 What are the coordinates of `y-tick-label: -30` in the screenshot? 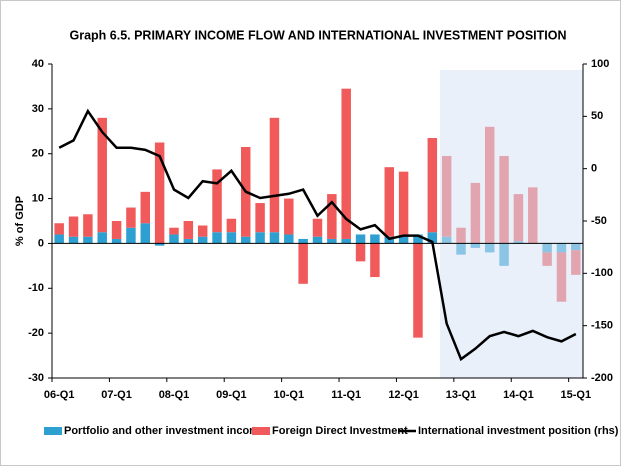 It's located at (36, 378).